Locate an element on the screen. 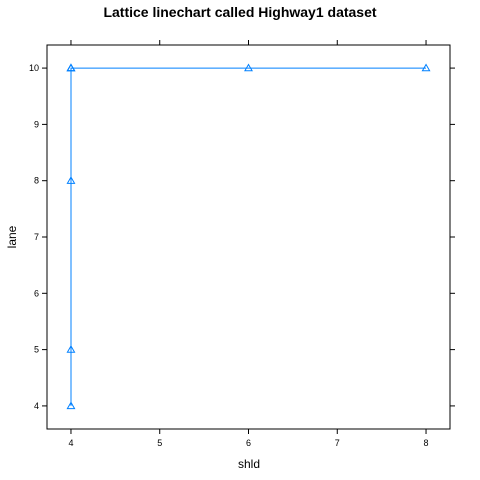  y-tick-label-6: 10 is located at coordinates (34, 68).